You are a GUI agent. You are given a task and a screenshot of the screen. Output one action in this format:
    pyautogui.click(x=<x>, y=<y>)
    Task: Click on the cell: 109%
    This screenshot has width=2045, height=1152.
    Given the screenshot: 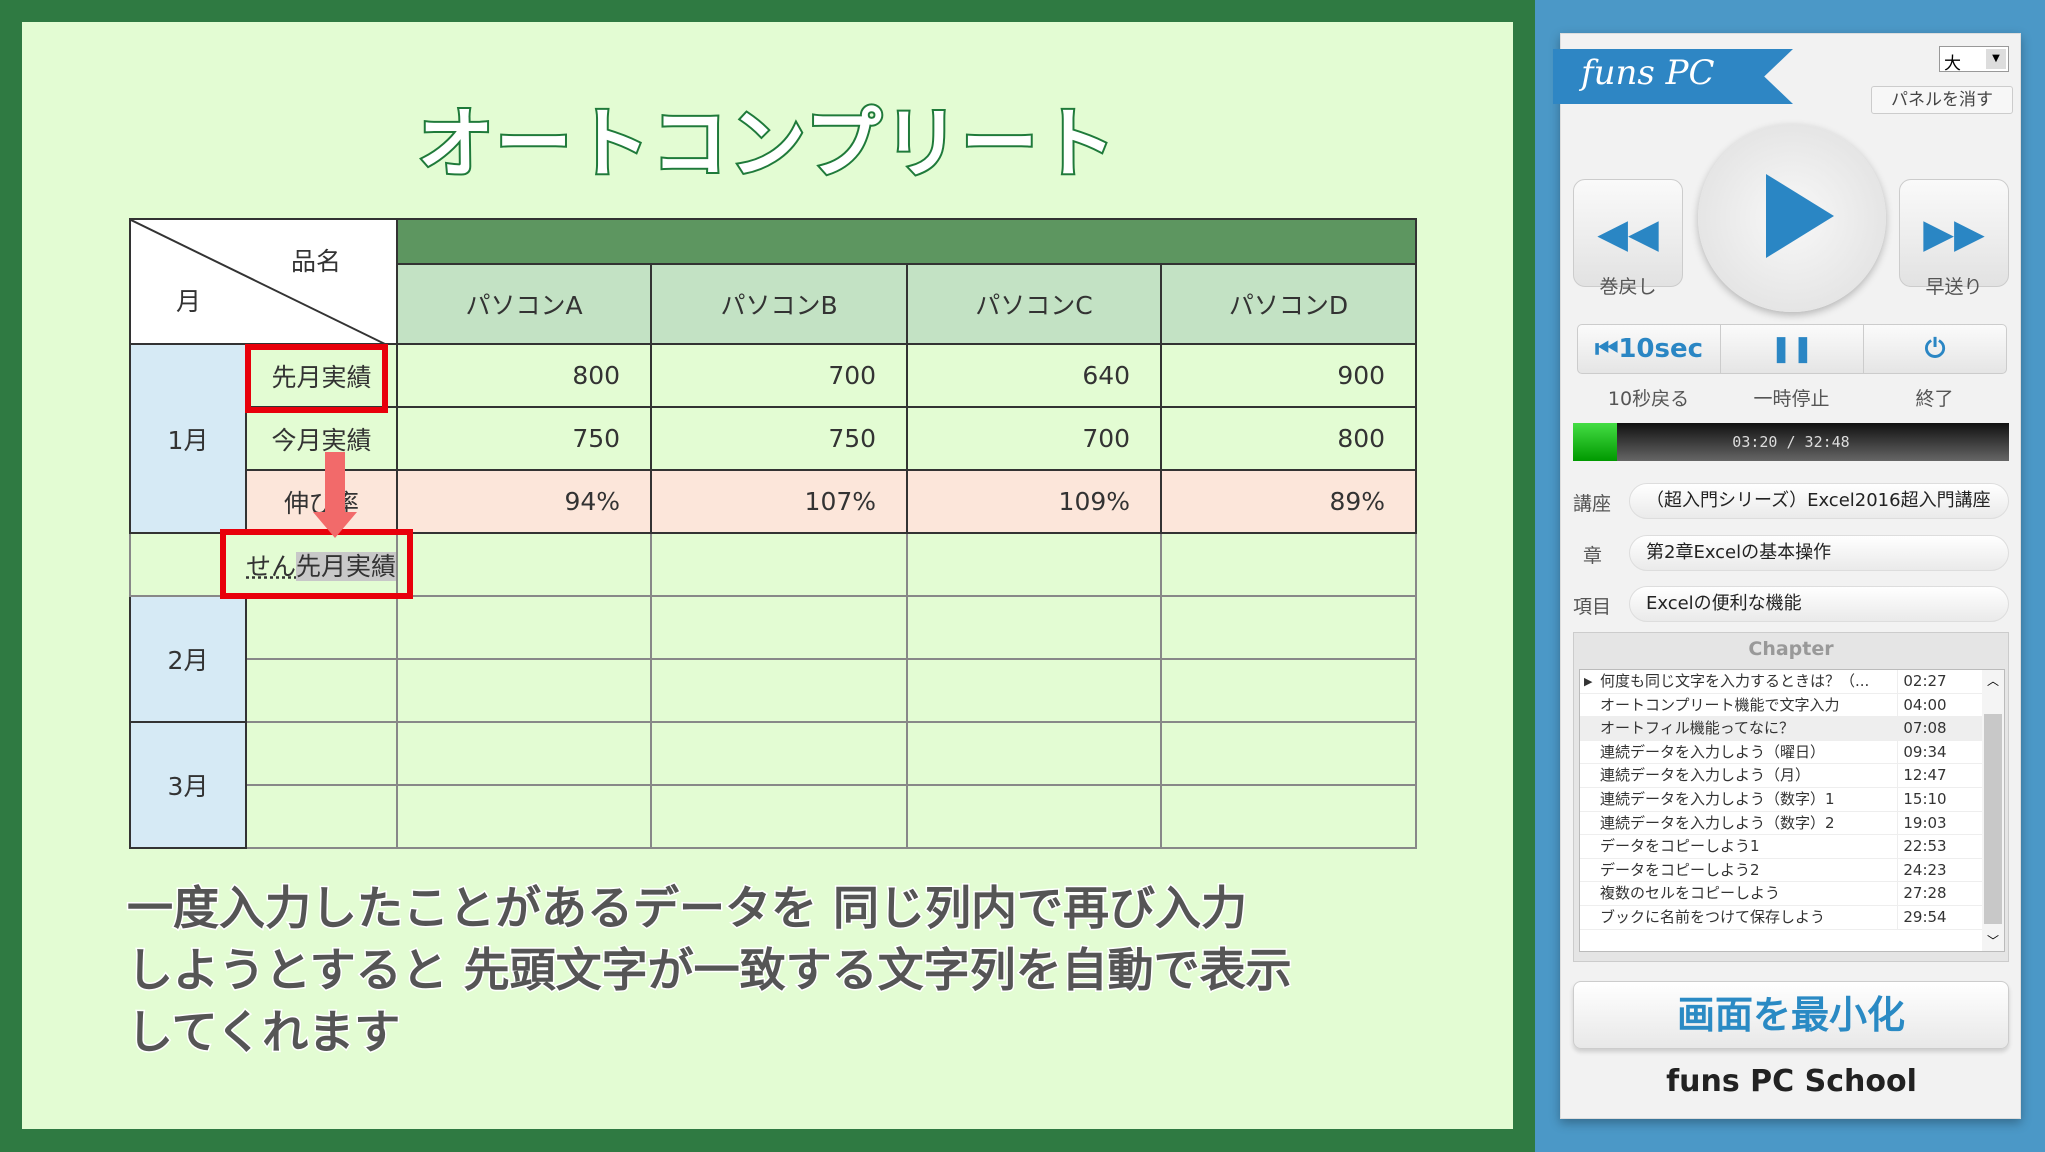 What is the action you would take?
    pyautogui.click(x=1034, y=501)
    